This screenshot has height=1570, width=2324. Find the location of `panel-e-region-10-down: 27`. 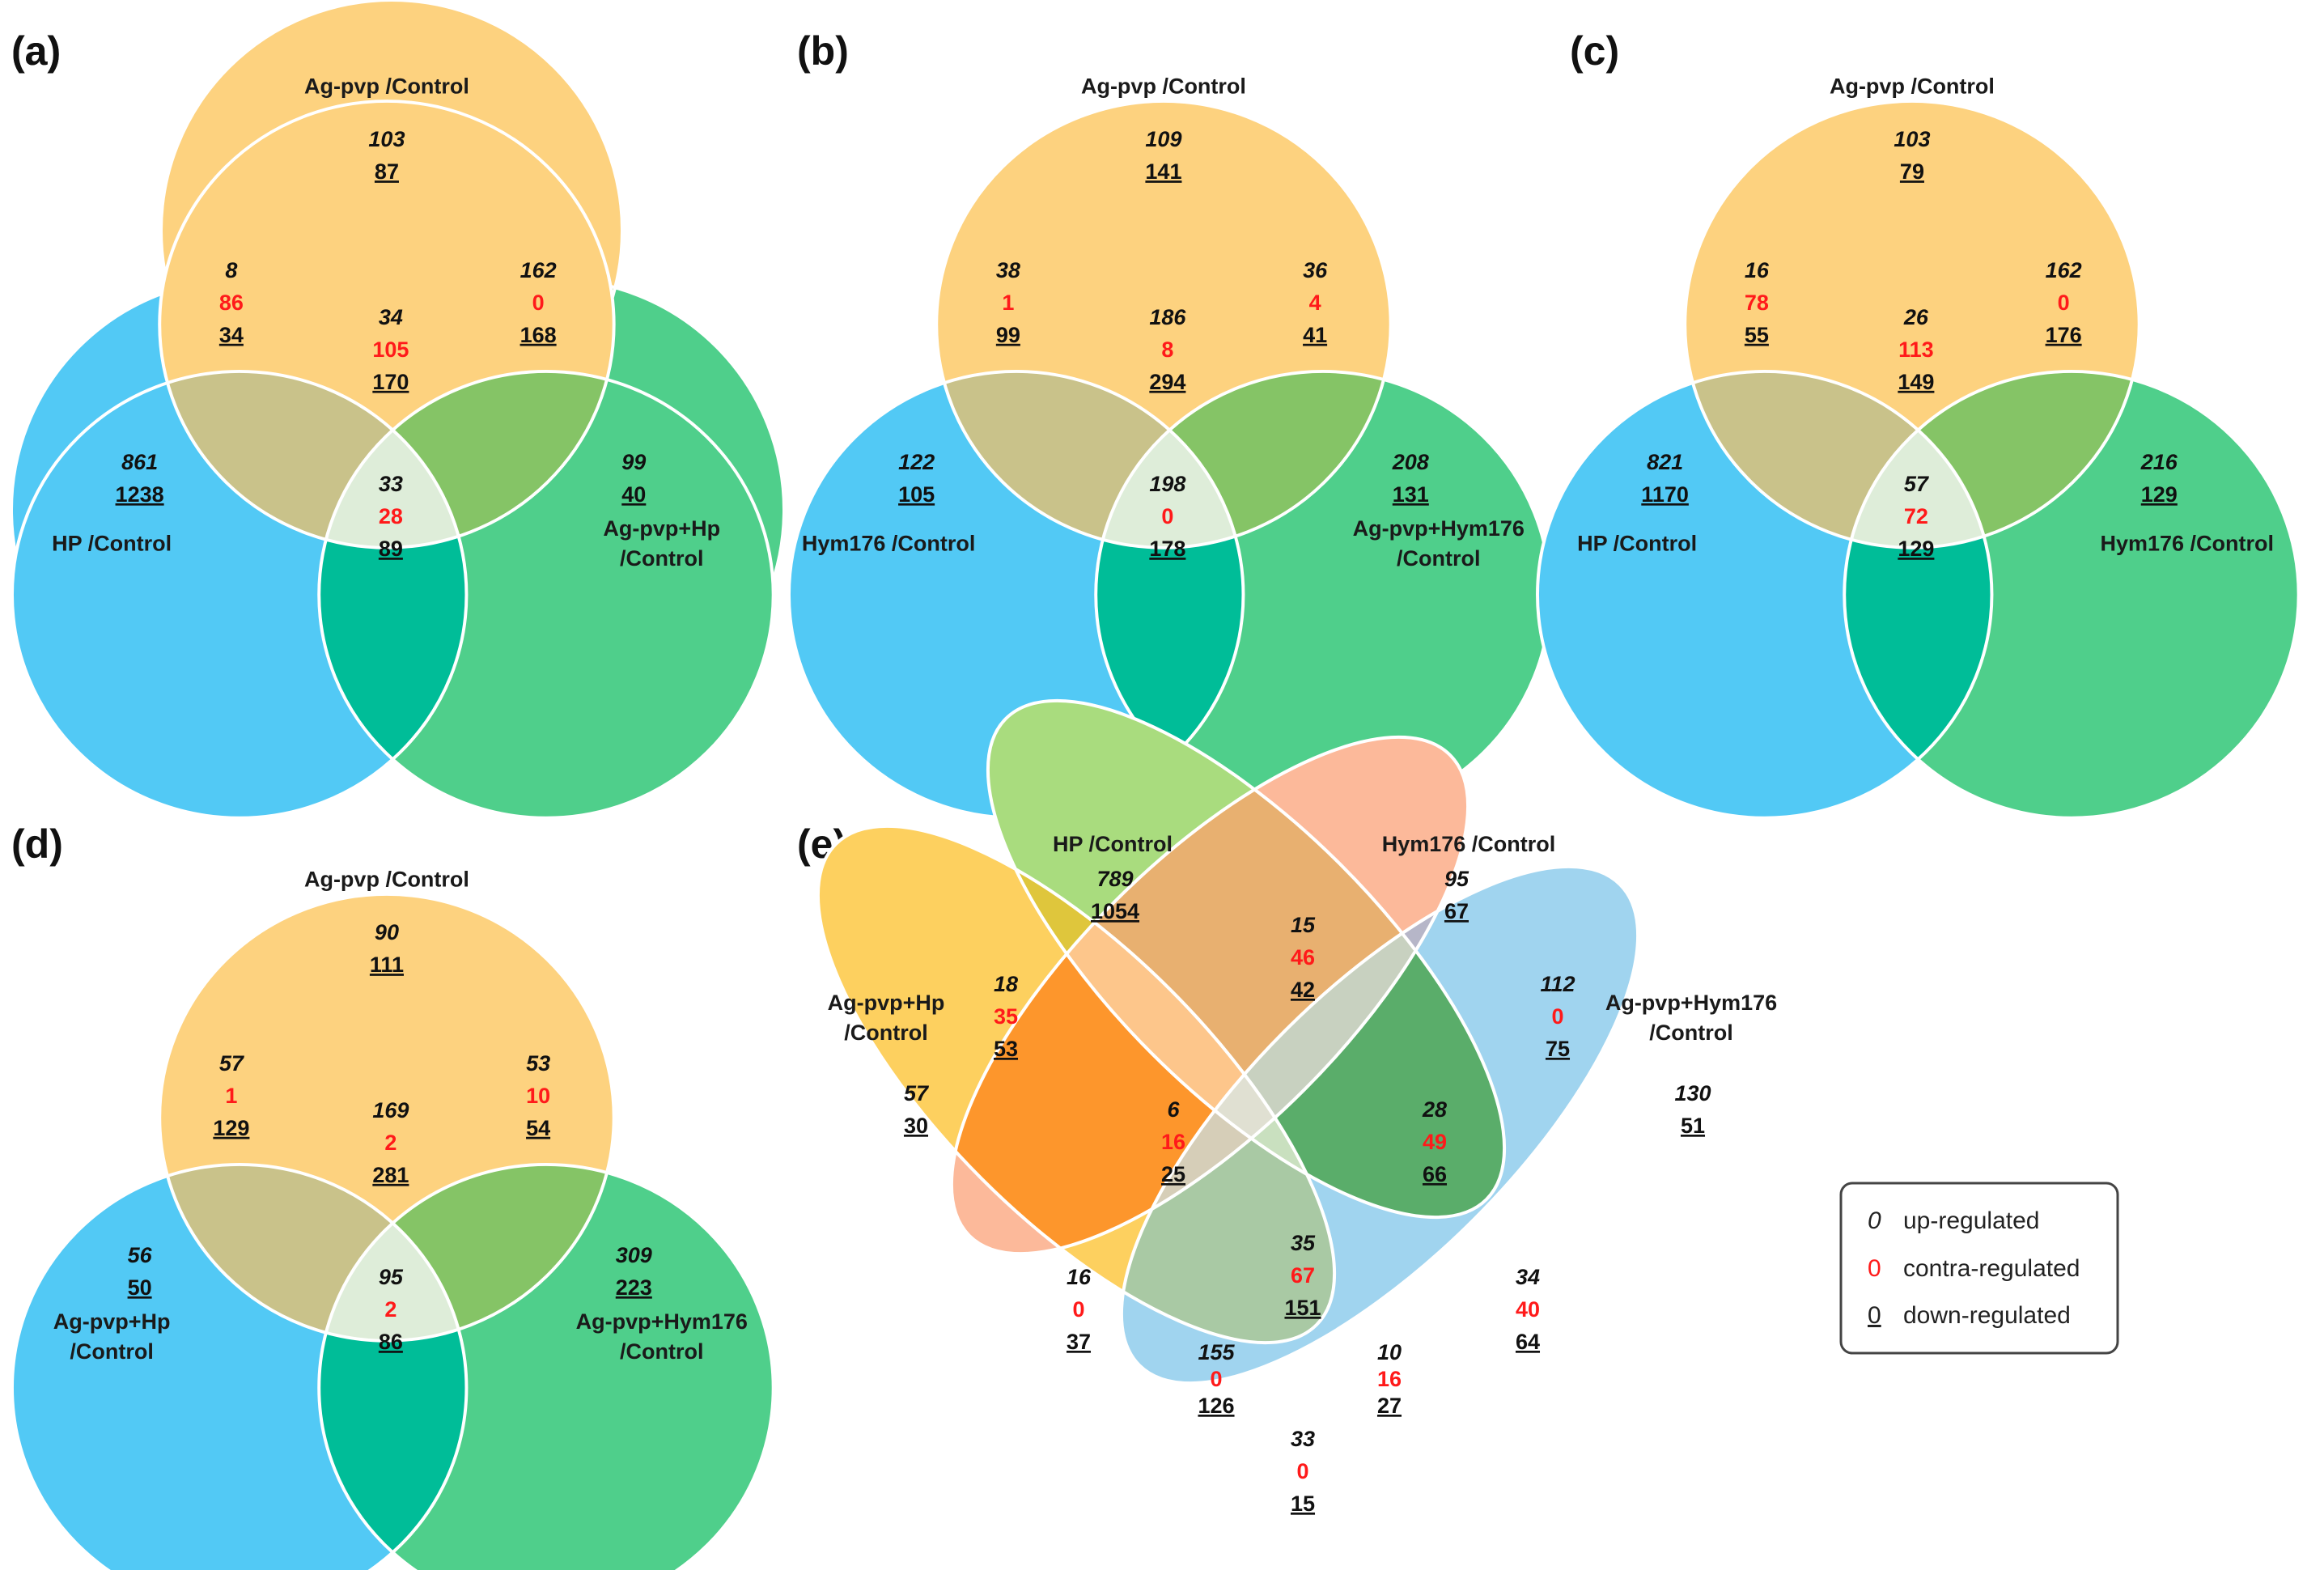

panel-e-region-10-down: 27 is located at coordinates (1389, 1406).